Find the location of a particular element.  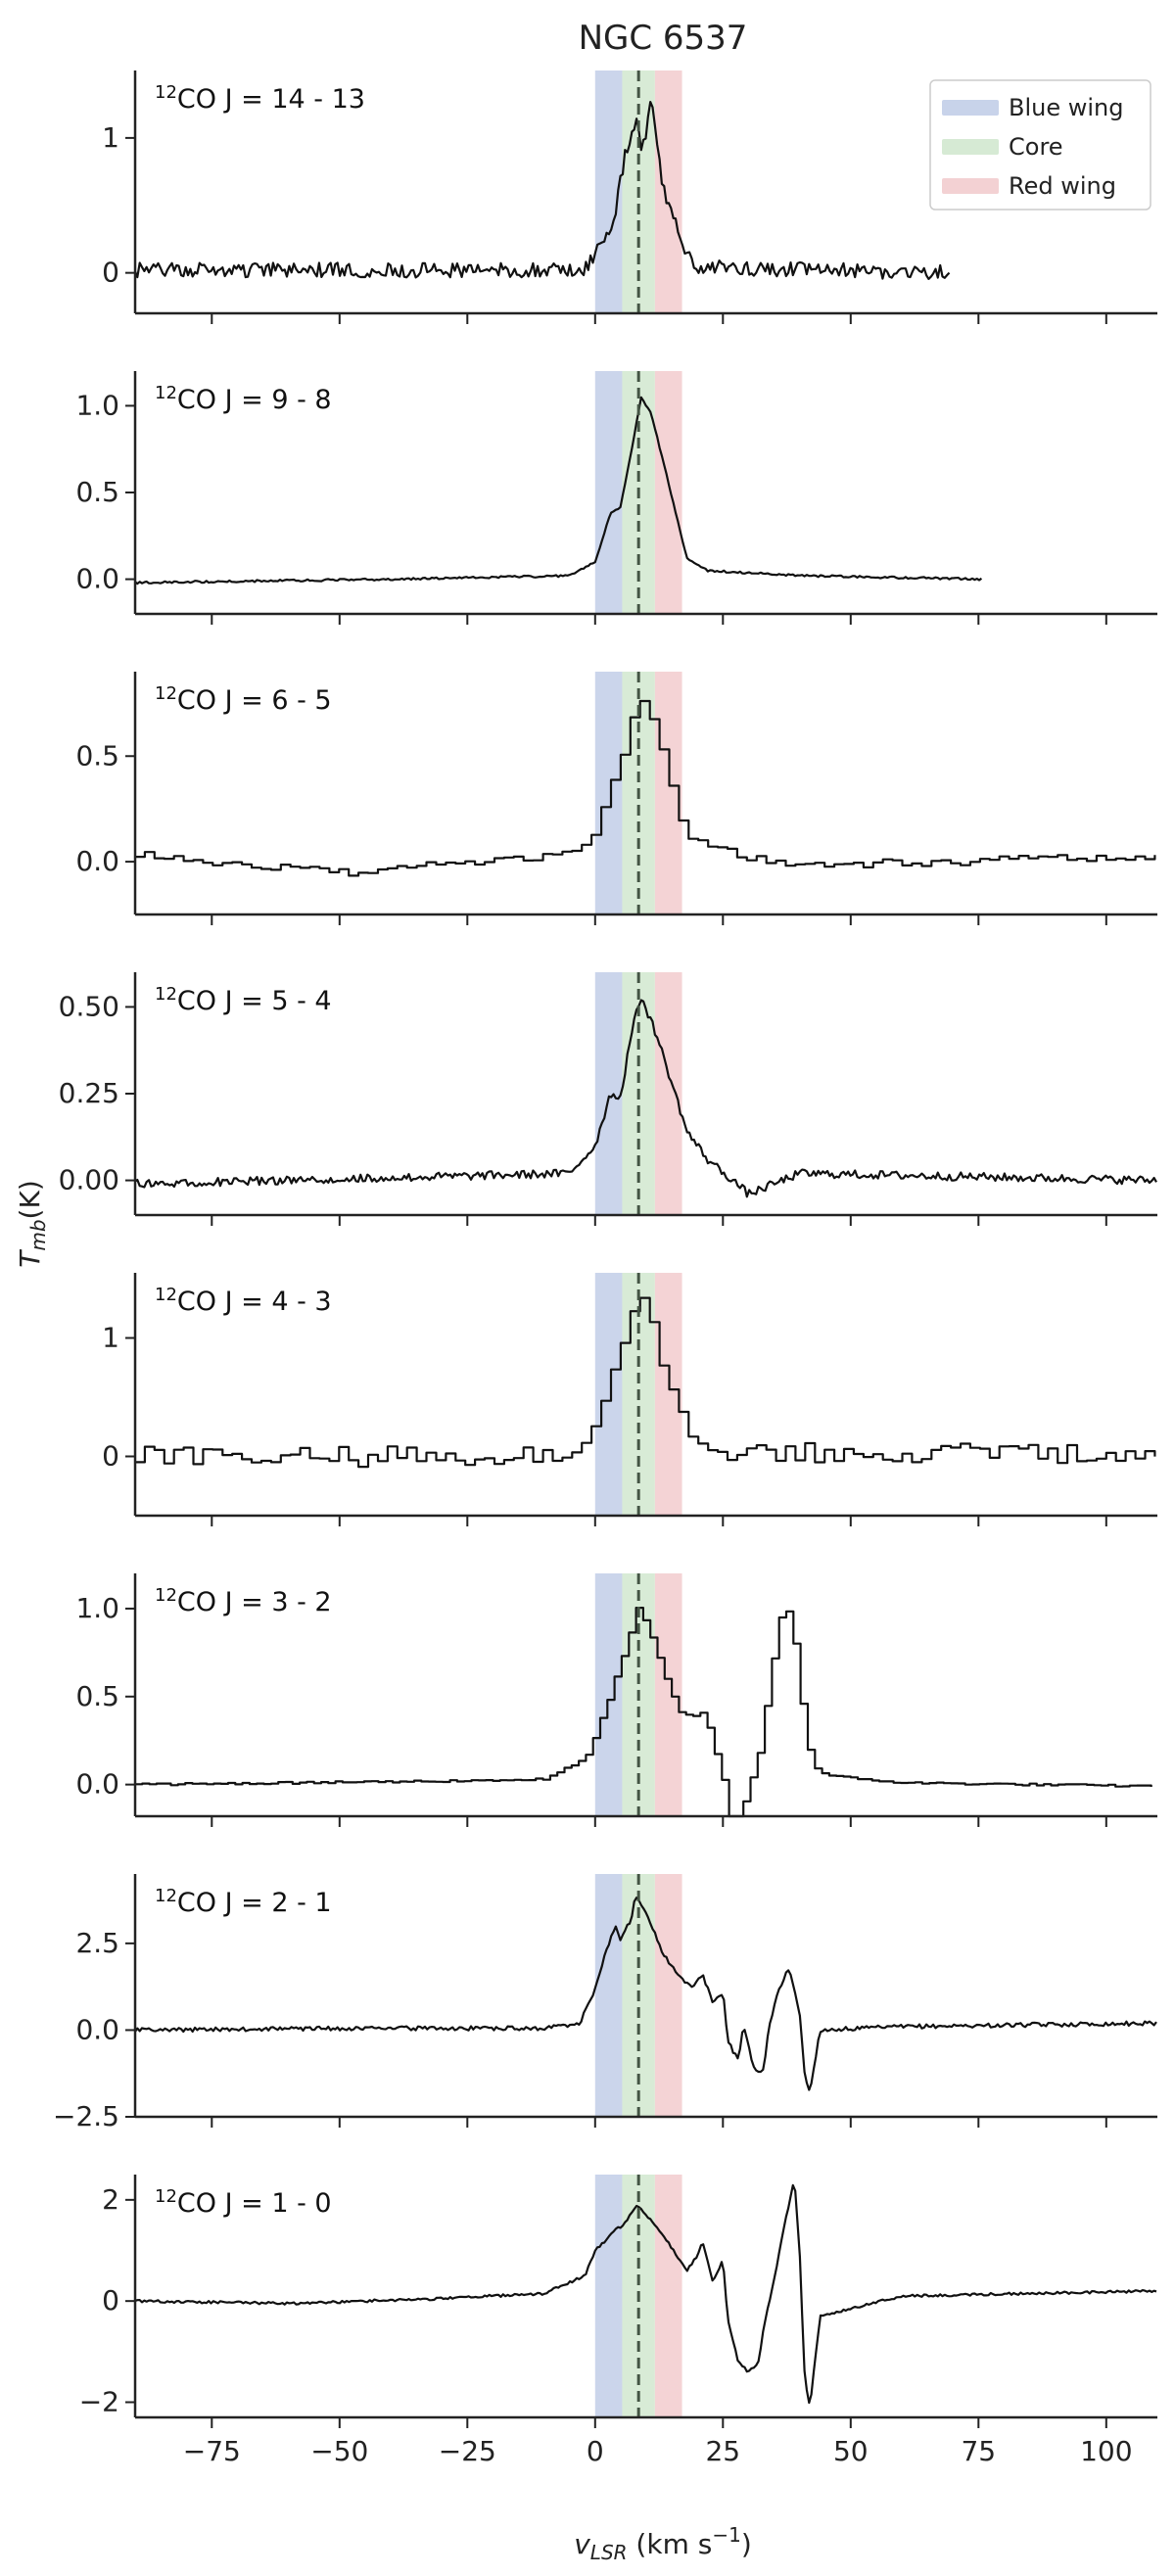

panel-label: 12CO J = 14 - 13 is located at coordinates (260, 98).